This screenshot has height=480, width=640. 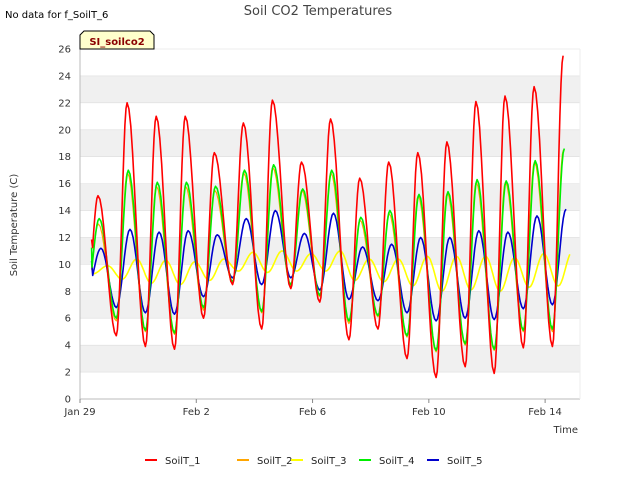 What do you see at coordinates (68, 400) in the screenshot?
I see `y-tick-label: 0` at bounding box center [68, 400].